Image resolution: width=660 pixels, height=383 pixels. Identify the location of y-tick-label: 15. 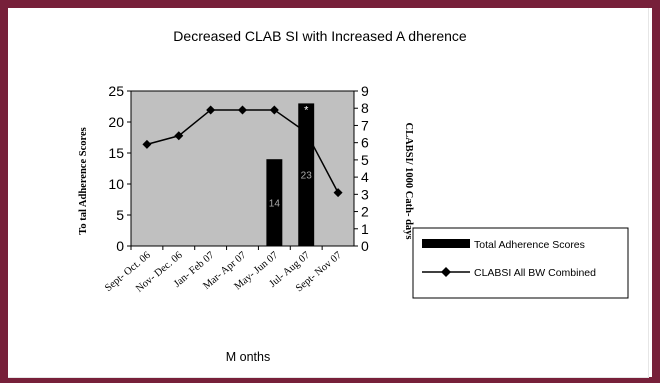
(116, 153).